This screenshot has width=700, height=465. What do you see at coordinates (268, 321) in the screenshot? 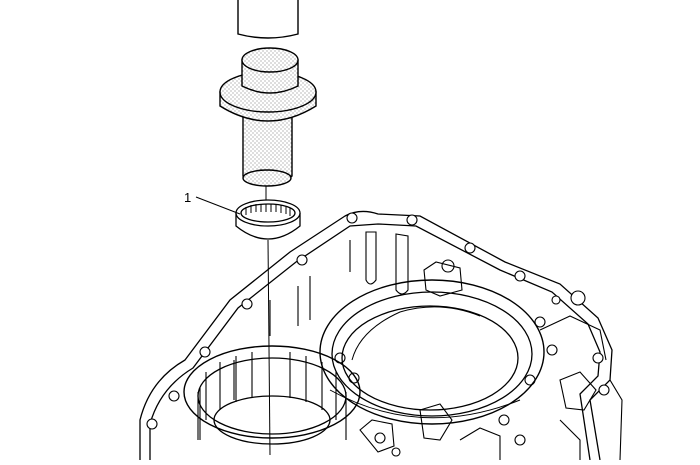
I see `alignment-centerline` at bounding box center [268, 321].